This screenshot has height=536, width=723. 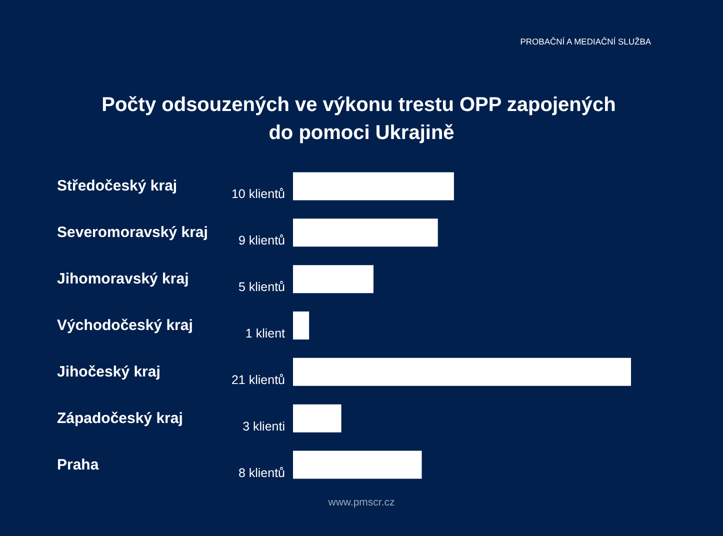 I want to click on y-tick-label: Středočeský kraj, so click(x=117, y=186).